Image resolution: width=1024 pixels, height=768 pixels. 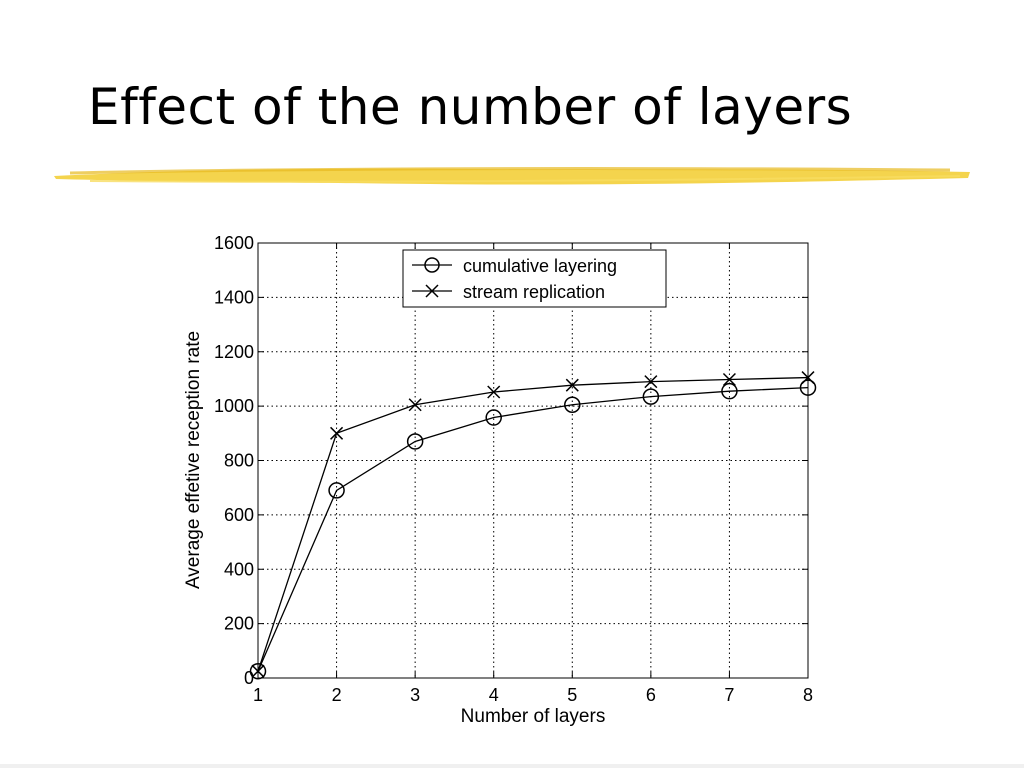 What do you see at coordinates (808, 695) in the screenshot?
I see `x-tick-label: 8` at bounding box center [808, 695].